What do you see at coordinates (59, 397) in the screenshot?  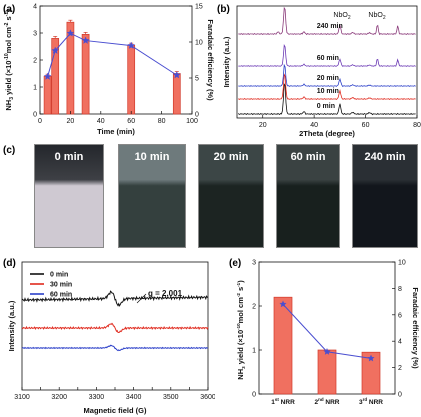 I see `x-tick-label: 3200` at bounding box center [59, 397].